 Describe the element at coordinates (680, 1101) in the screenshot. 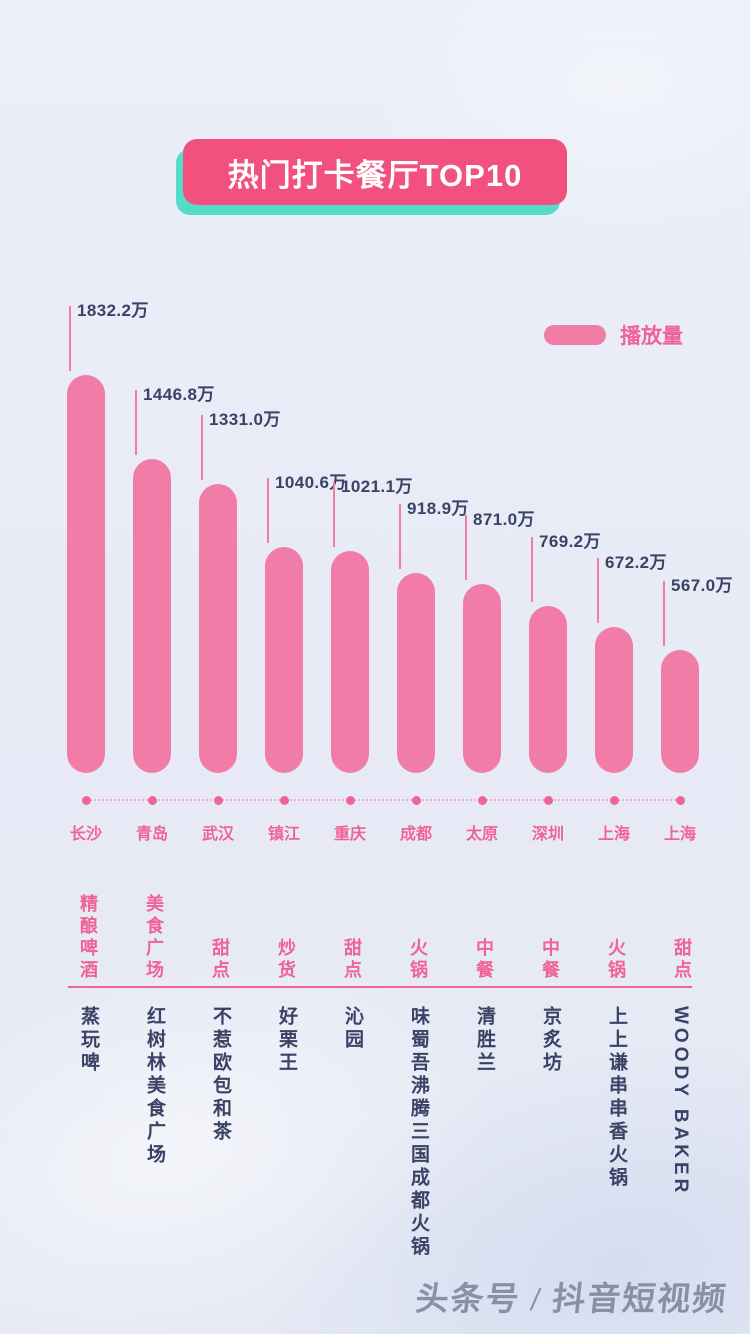

I see `restaurant-label: WOODY BAKER` at that location.